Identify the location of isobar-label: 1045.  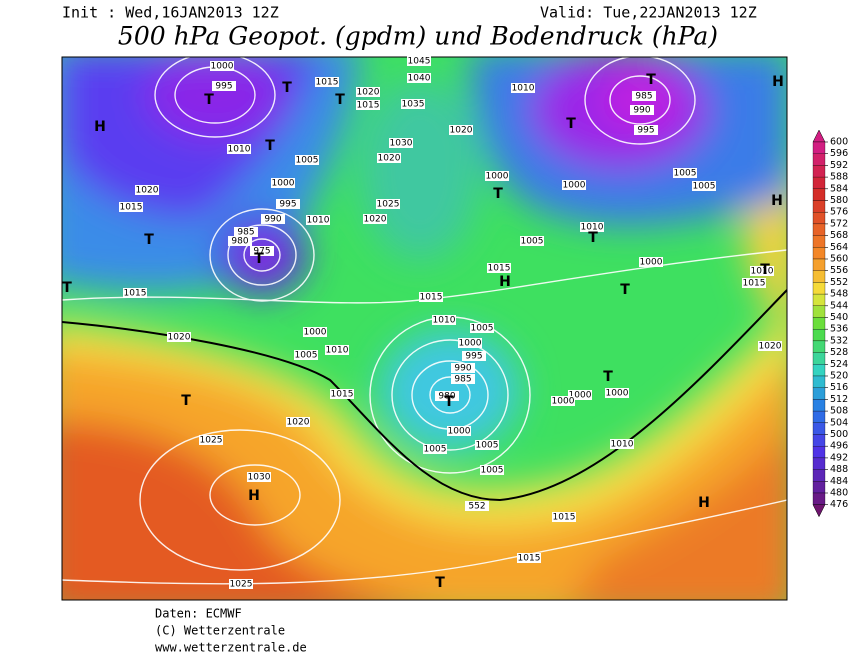
(419, 62).